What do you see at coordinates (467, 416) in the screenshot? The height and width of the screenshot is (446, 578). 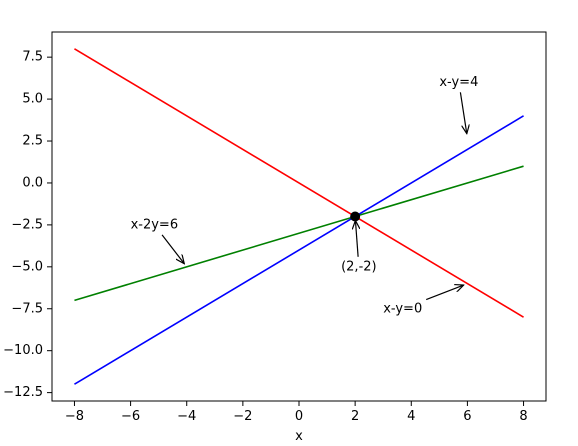 I see `x-tick-label: 6` at bounding box center [467, 416].